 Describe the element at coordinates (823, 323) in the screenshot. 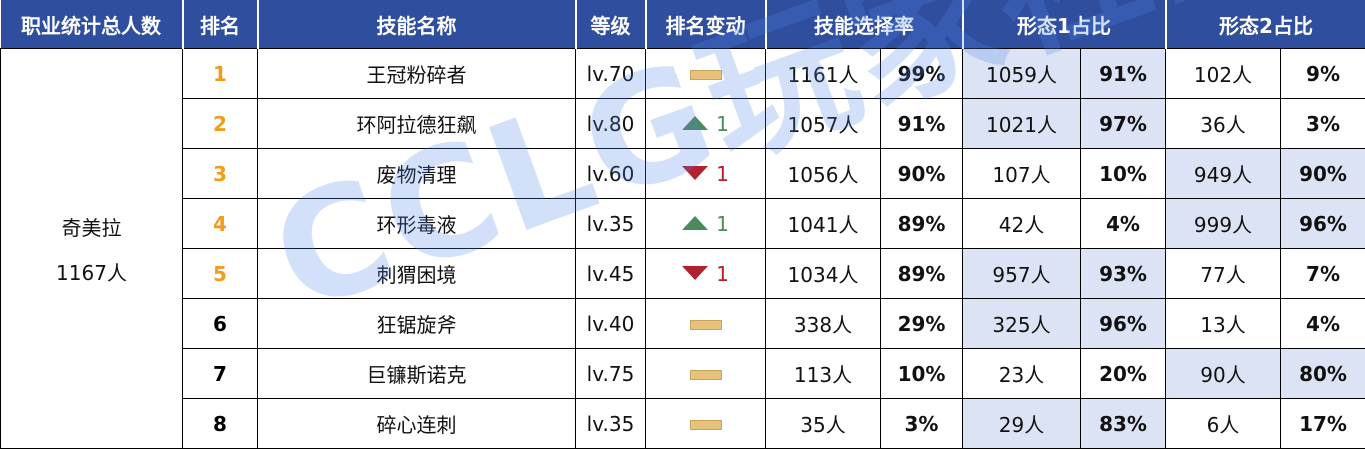

I see `select-count: 338人` at that location.